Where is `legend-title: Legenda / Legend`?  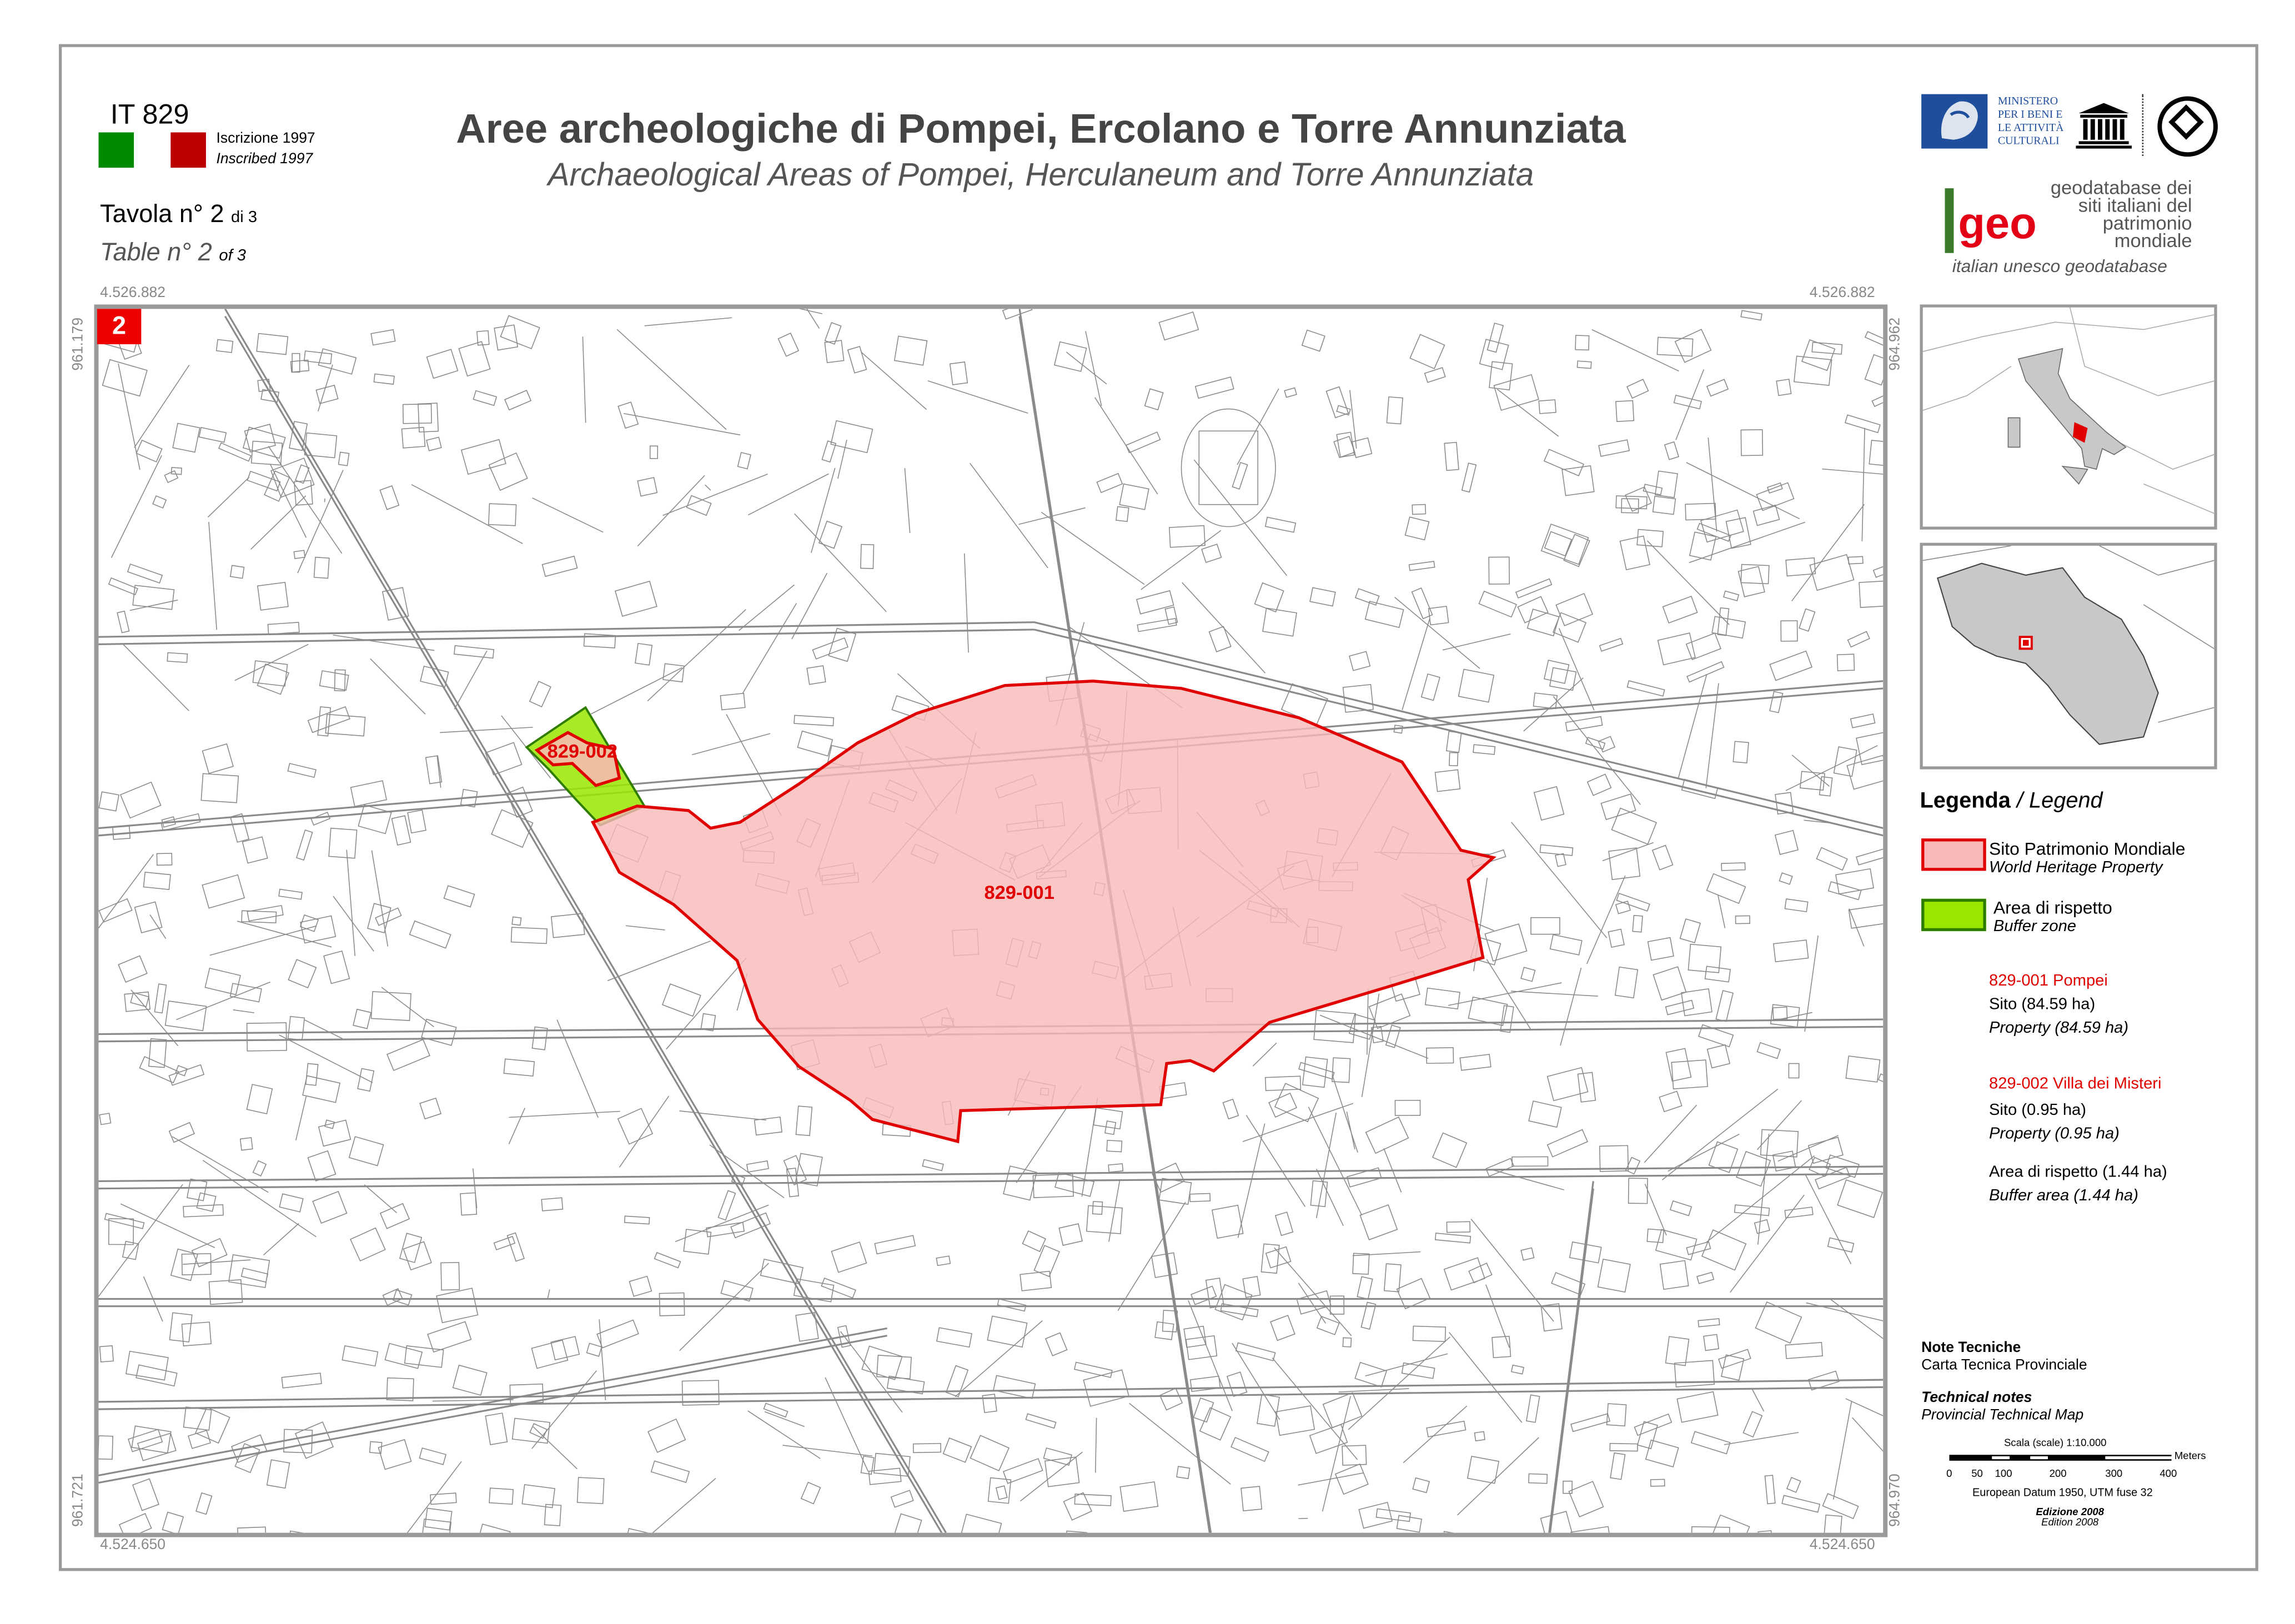 legend-title: Legenda / Legend is located at coordinates (2011, 801).